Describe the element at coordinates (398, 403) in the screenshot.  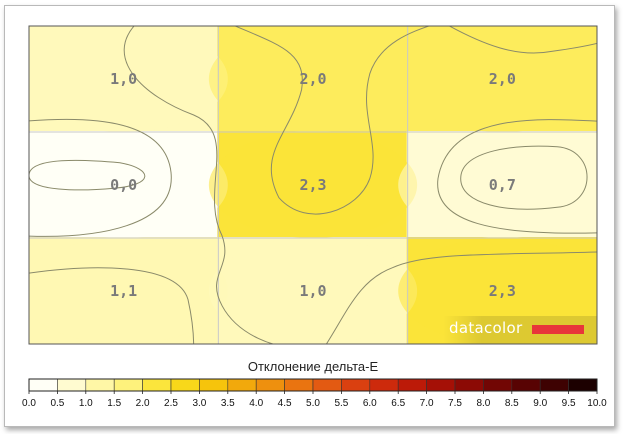
I see `colorbar-tick-label: 6.5` at that location.